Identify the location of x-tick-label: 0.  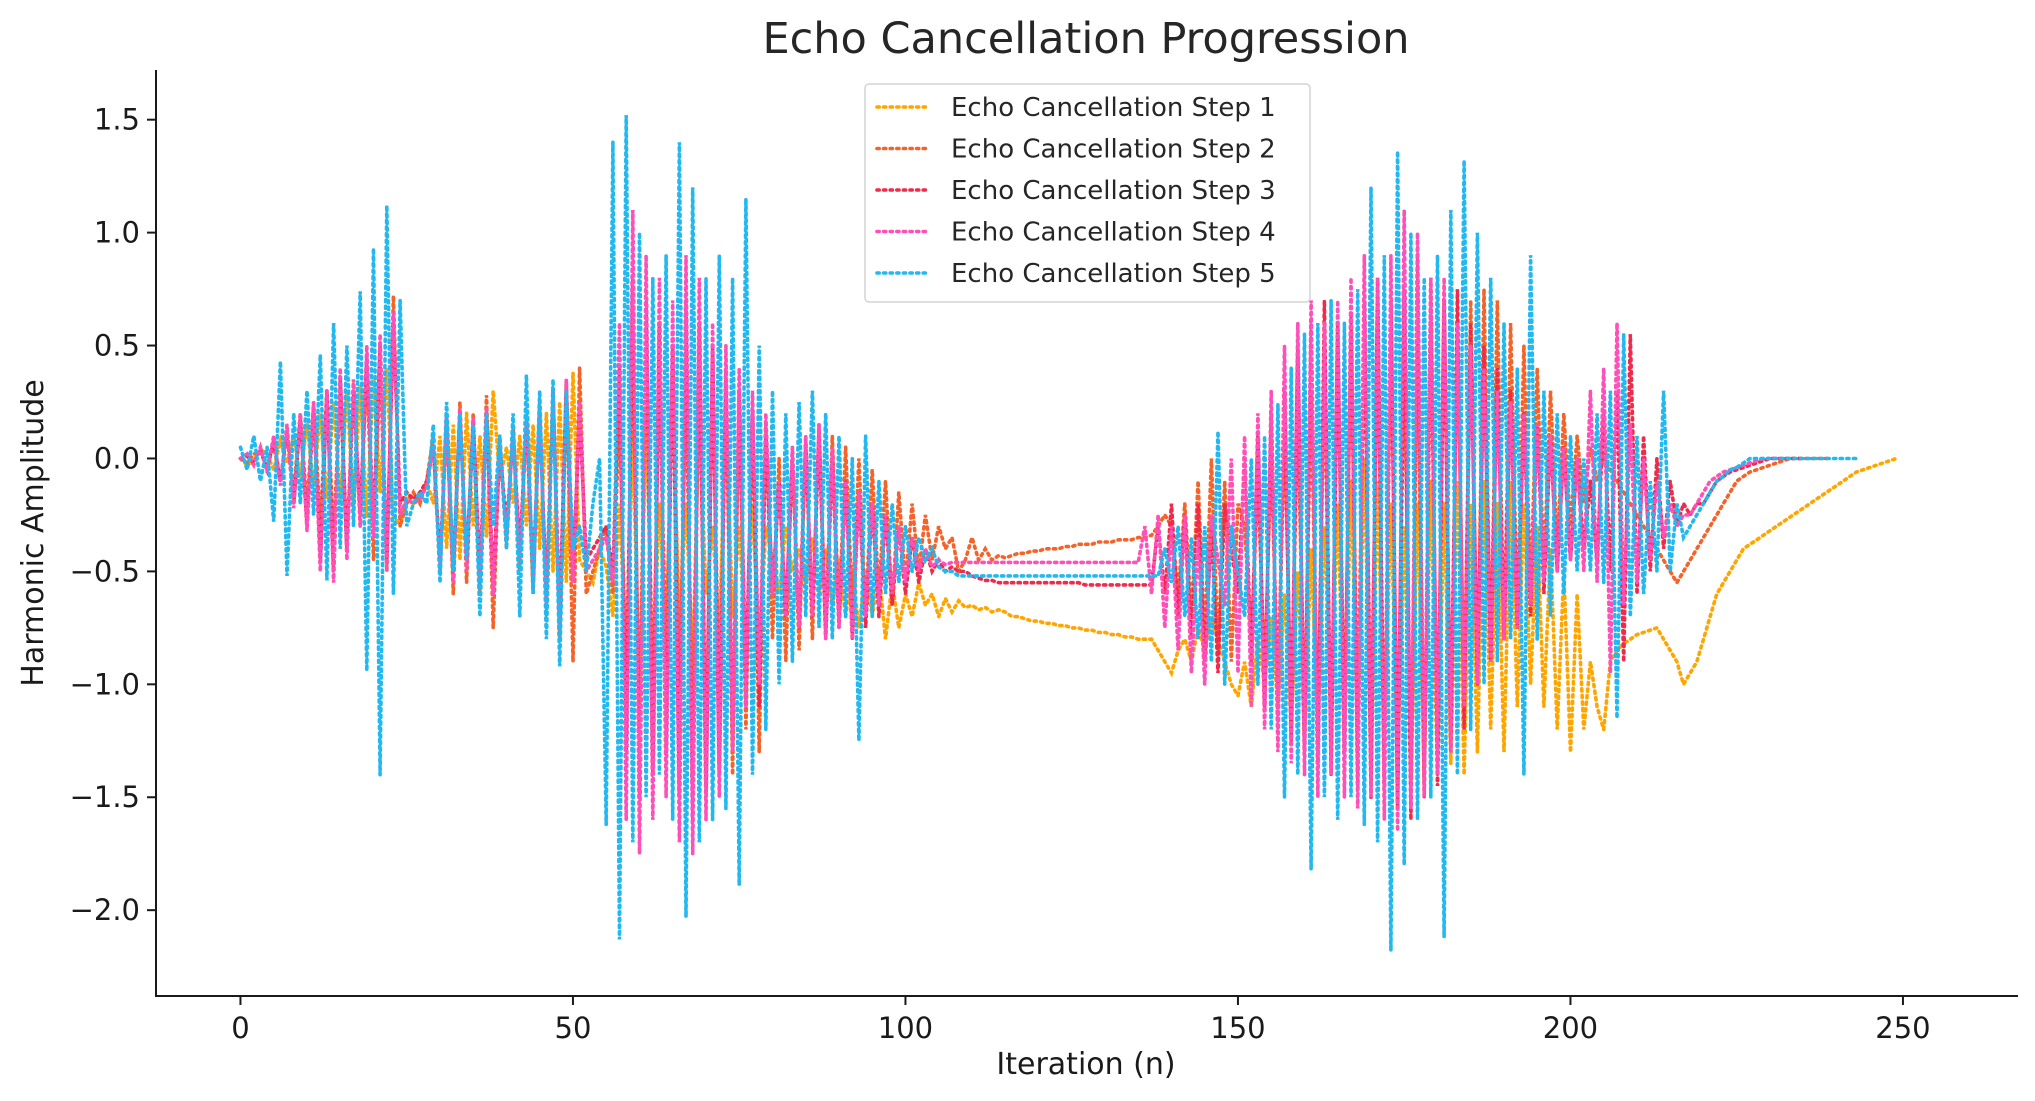
(240, 1028).